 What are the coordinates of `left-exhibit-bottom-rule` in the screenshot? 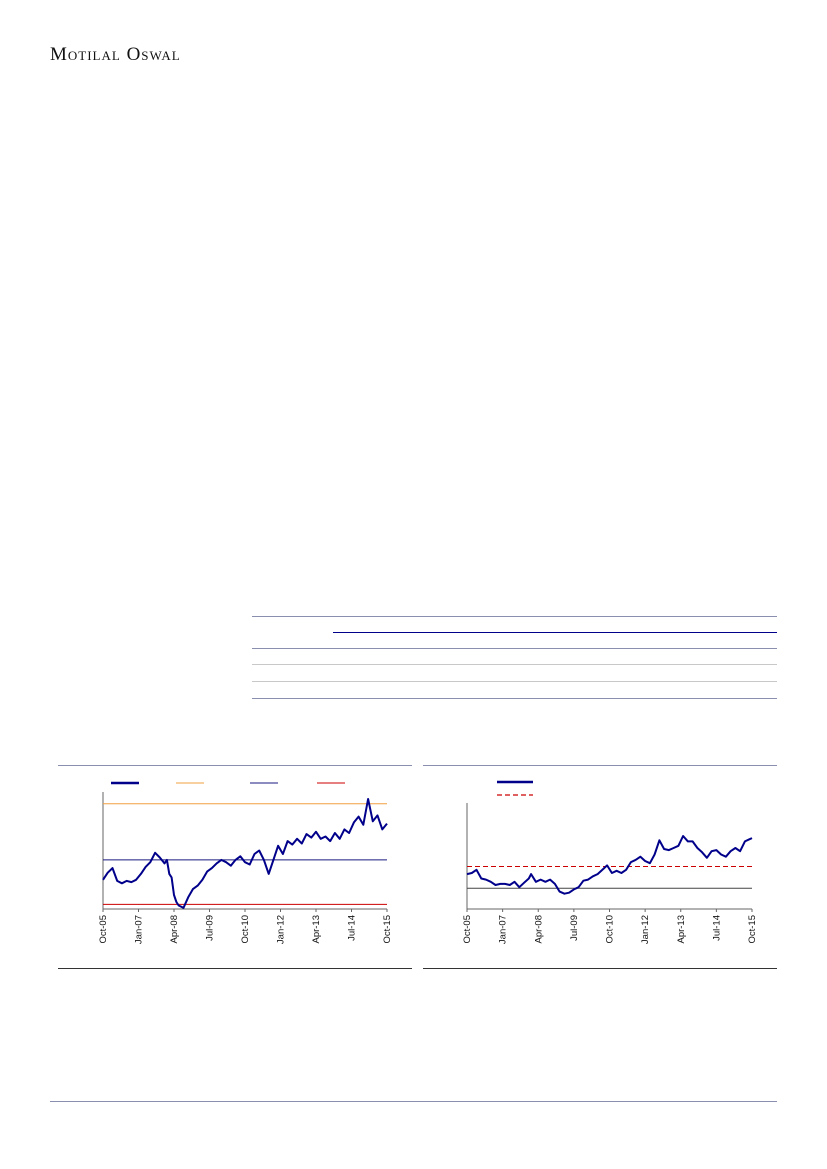 It's located at (235, 968).